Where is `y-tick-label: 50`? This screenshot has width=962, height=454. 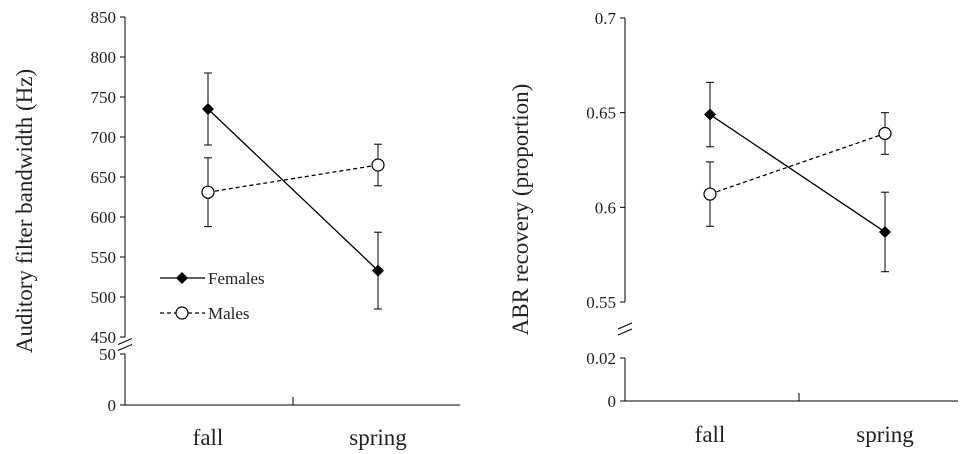
y-tick-label: 50 is located at coordinates (107, 354).